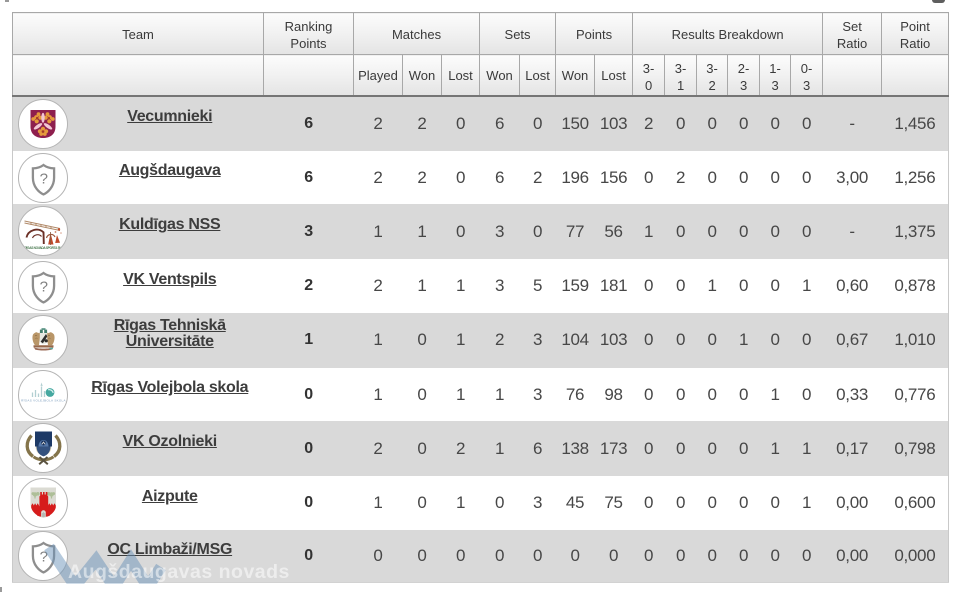  Describe the element at coordinates (43, 400) in the screenshot. I see `svg-text: RĪGAS VOLEJBOLA SKOLA` at that location.